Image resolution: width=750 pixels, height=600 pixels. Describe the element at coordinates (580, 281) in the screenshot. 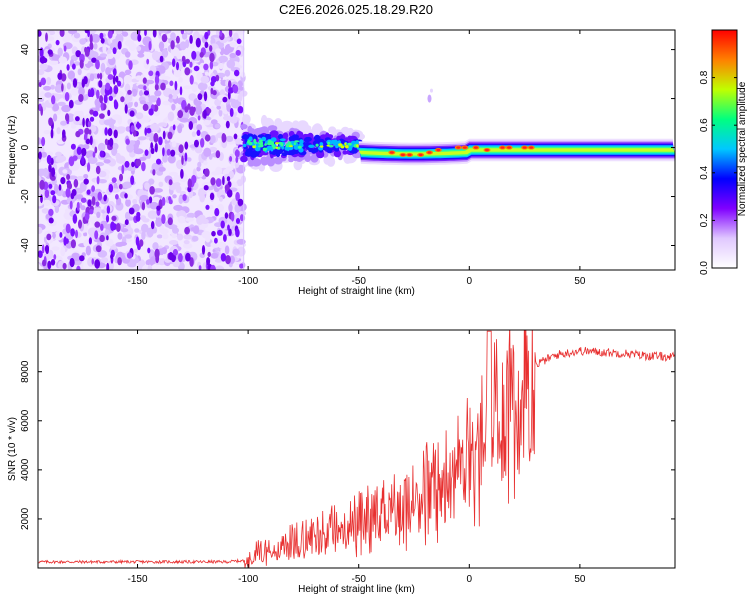

I see `x-tick-label: 50` at that location.